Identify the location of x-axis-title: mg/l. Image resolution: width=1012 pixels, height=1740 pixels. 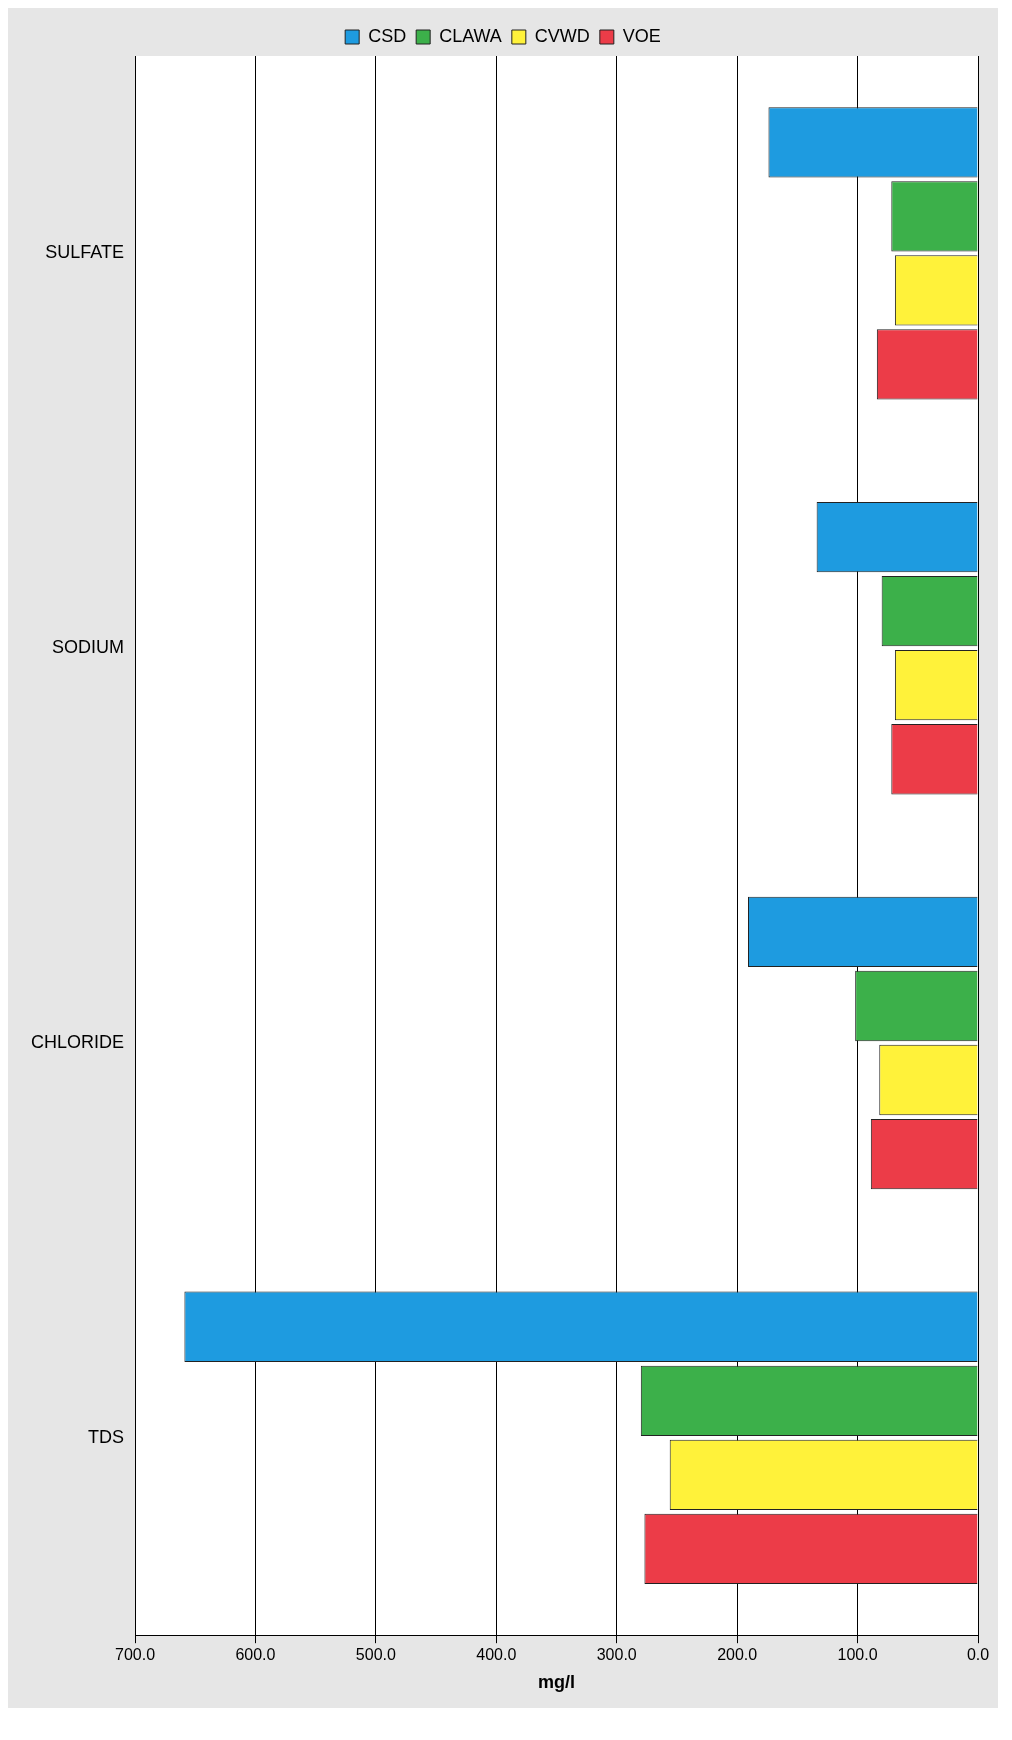
(557, 1682).